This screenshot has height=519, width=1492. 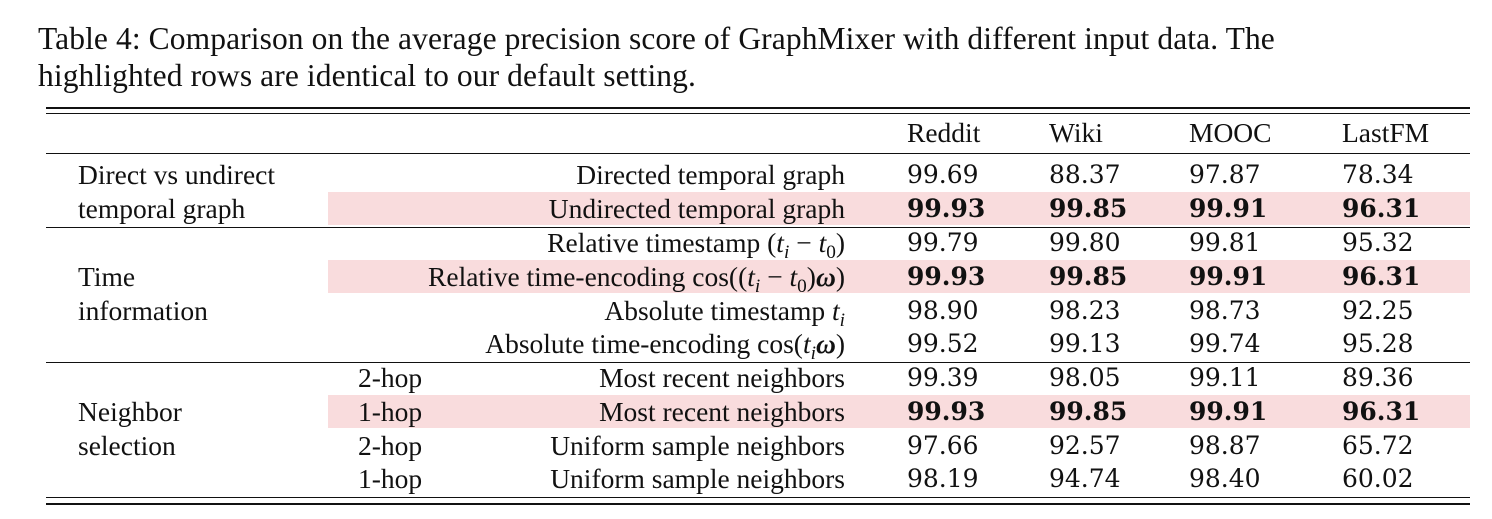 I want to click on row-2-lastfm: 95.32, so click(x=1378, y=242).